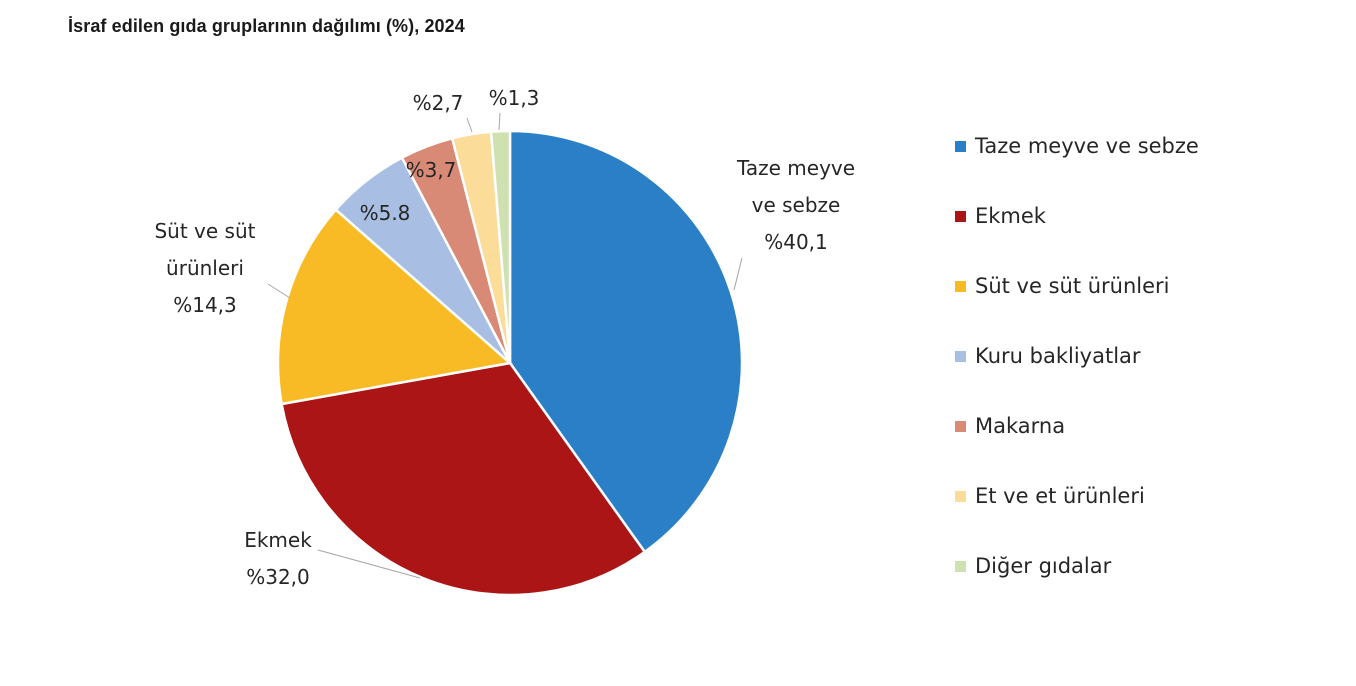  I want to click on pie-slice-ekmek, so click(463, 479).